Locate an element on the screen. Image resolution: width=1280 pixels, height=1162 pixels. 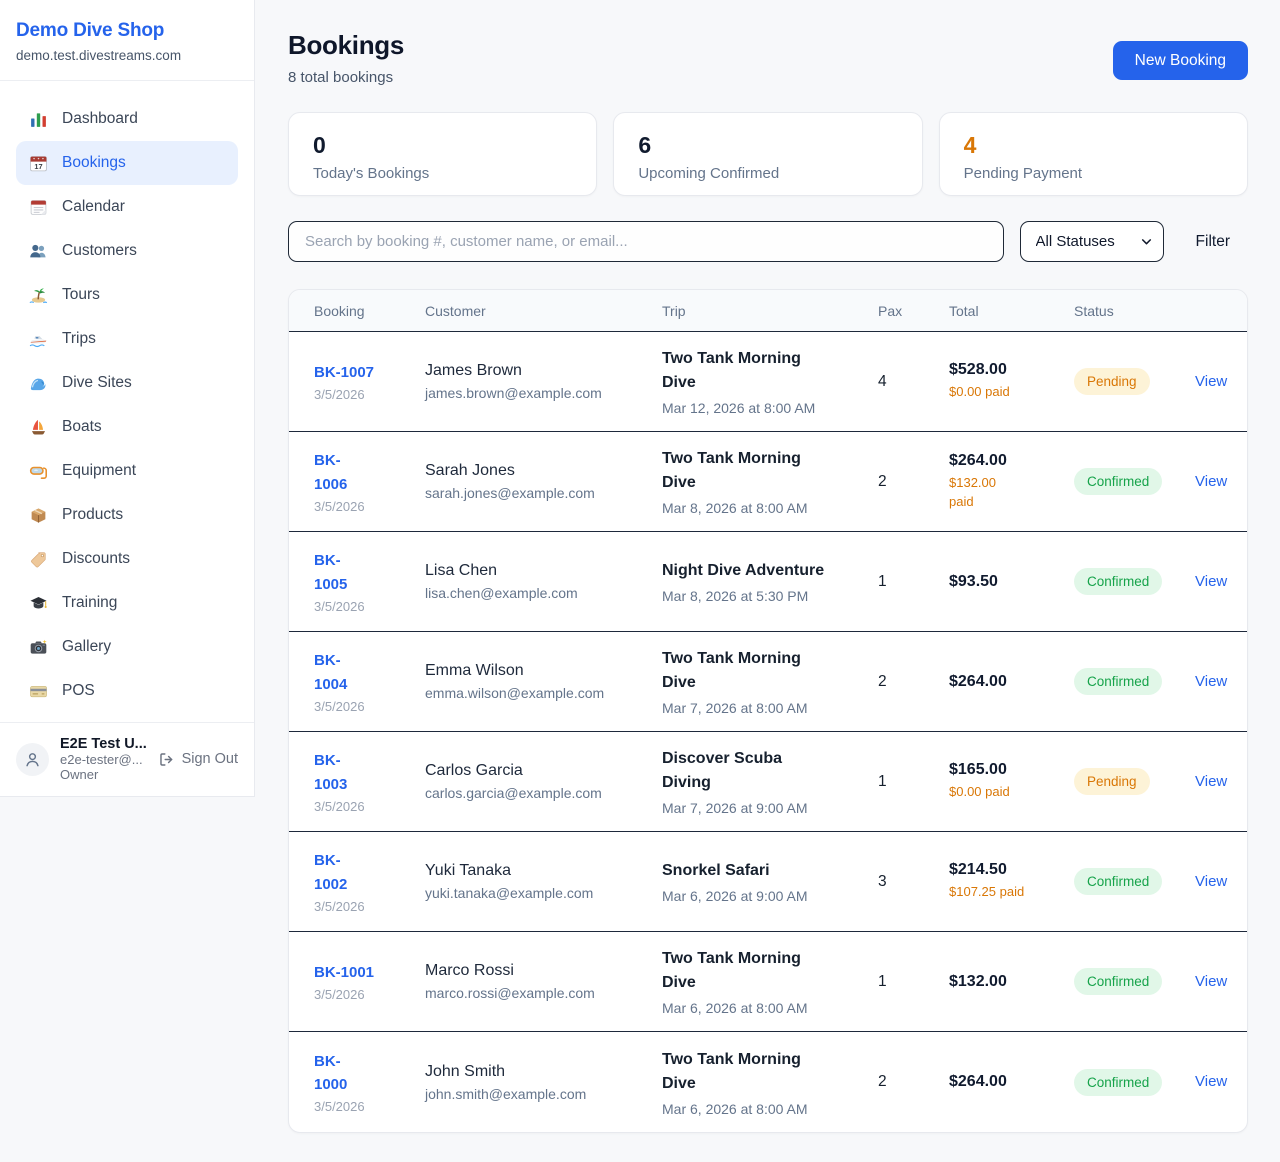
sidebar-item-label: Dashboard is located at coordinates (100, 118).